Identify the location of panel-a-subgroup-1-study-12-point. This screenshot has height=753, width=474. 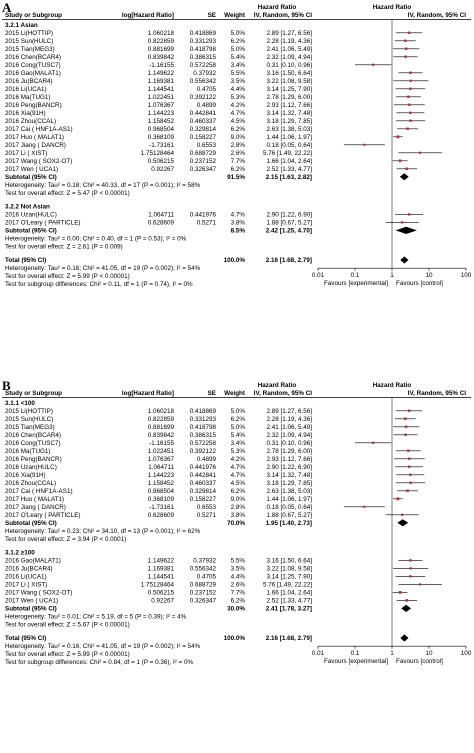
(410, 120).